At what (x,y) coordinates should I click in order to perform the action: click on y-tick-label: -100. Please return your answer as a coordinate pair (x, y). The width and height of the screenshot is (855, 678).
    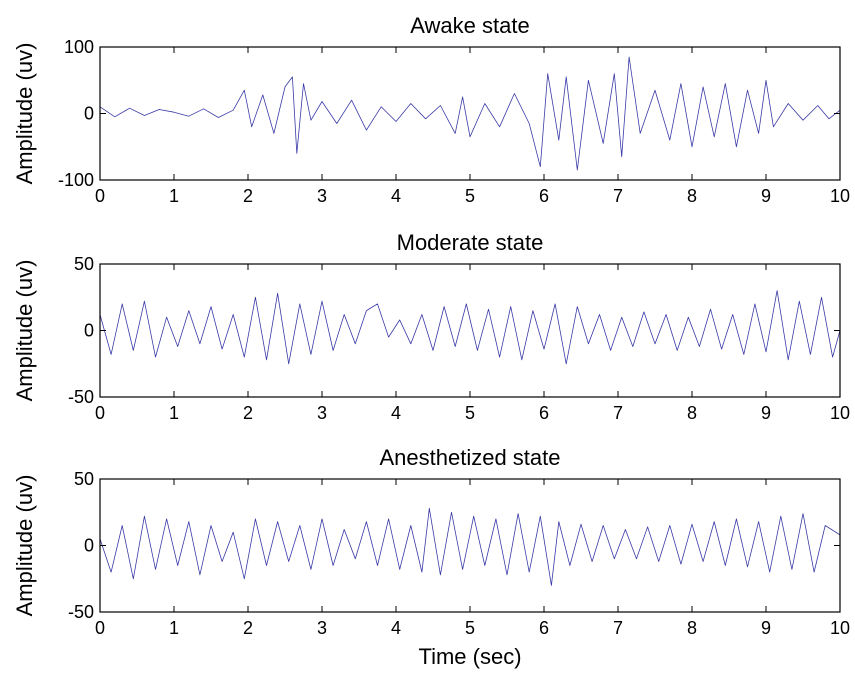
    Looking at the image, I should click on (76, 180).